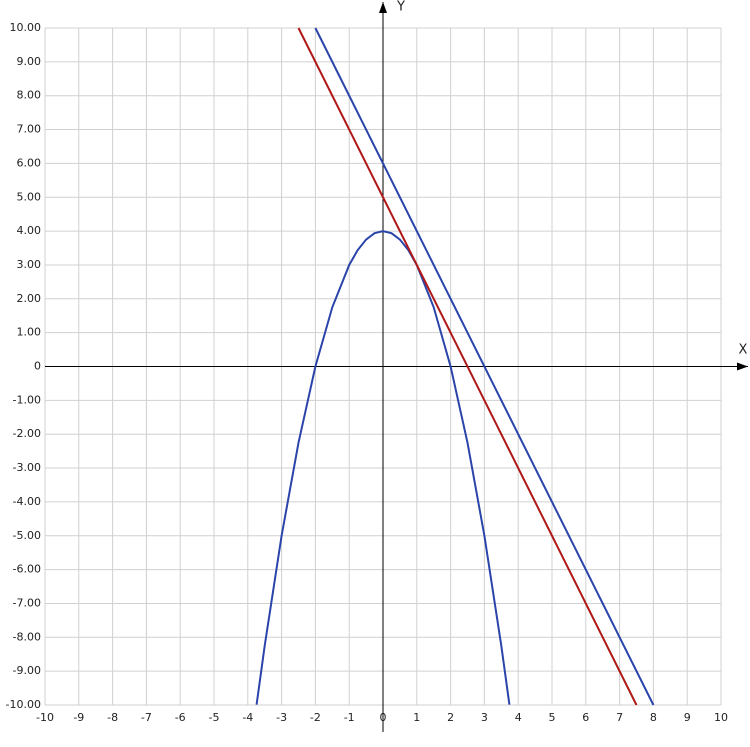 Image resolution: width=750 pixels, height=747 pixels. I want to click on x-axis-arrow, so click(742, 366).